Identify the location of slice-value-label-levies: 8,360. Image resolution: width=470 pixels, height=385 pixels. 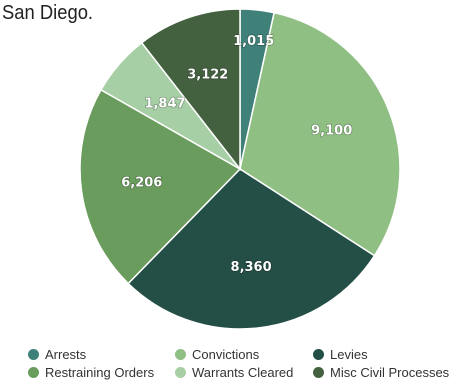
(251, 267).